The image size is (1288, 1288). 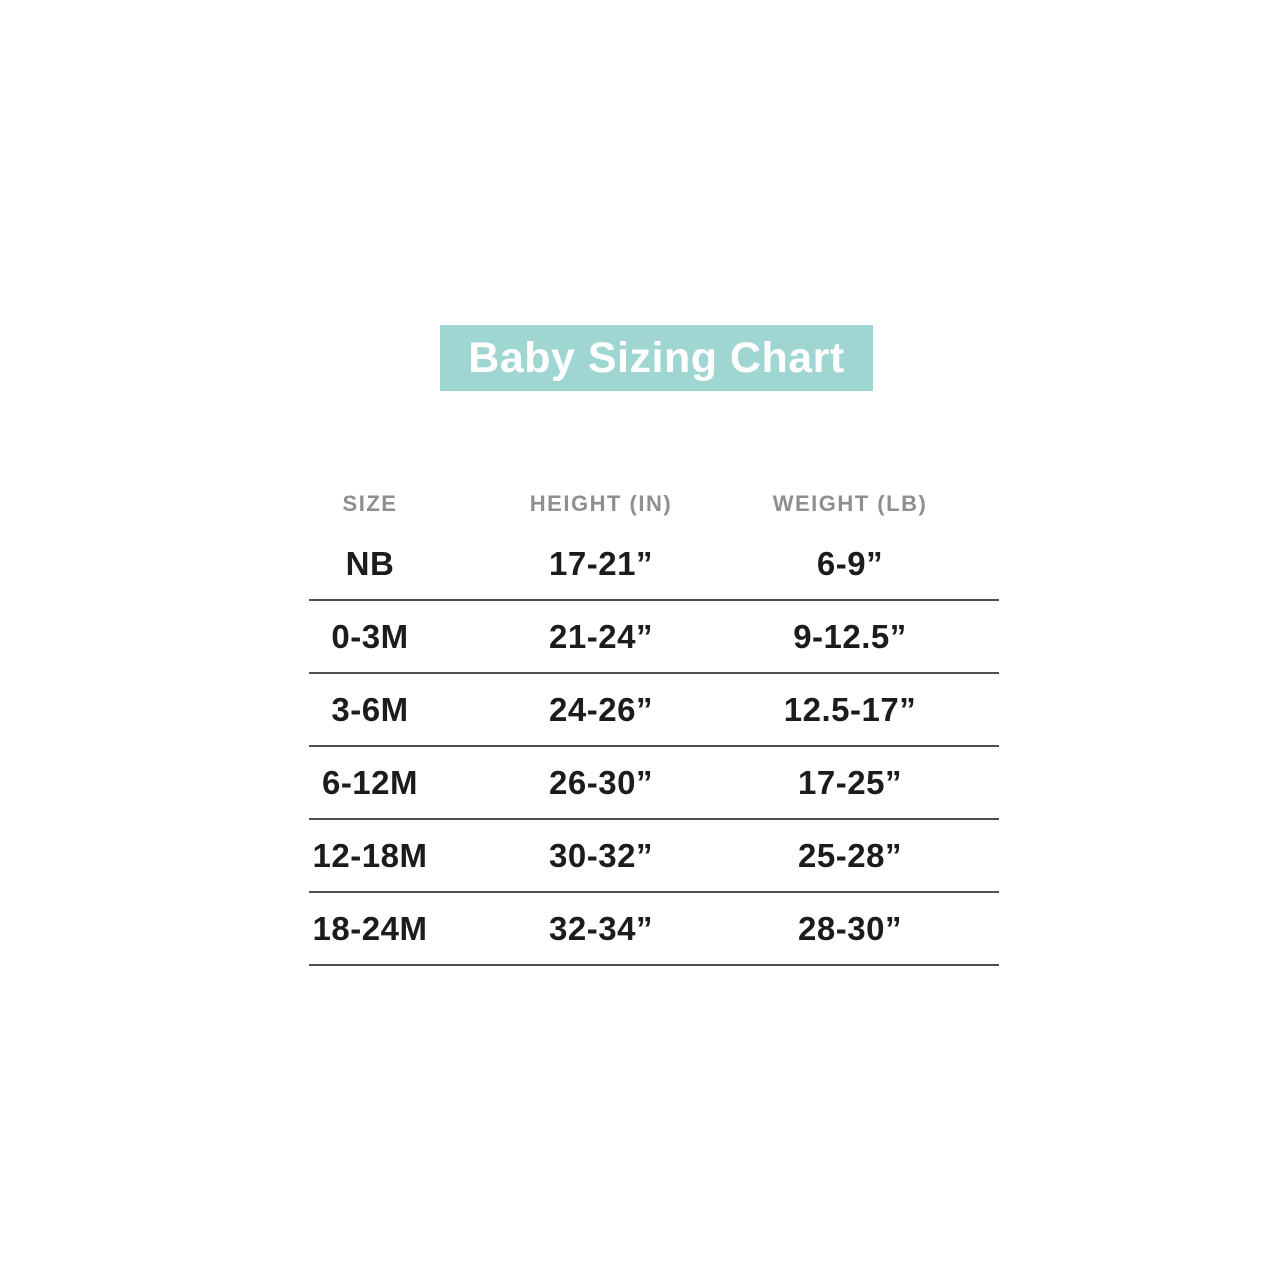 I want to click on cell-height: 26-30”, so click(x=601, y=782).